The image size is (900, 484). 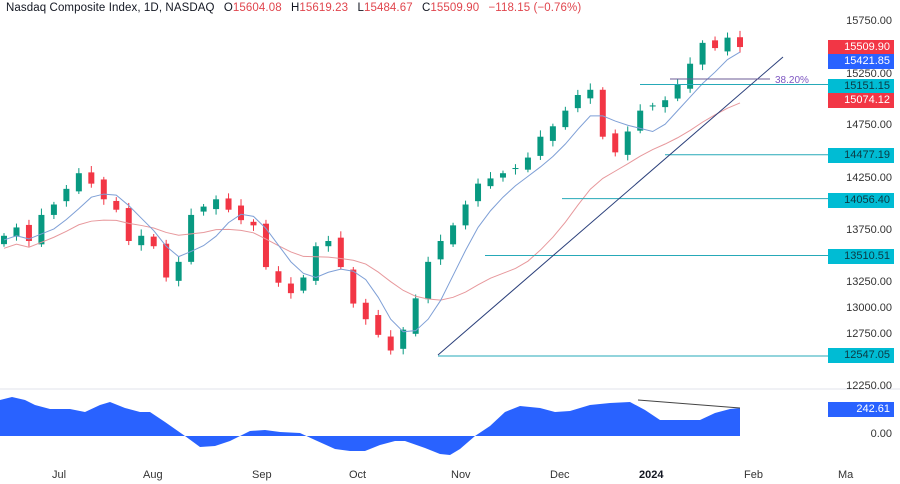 What do you see at coordinates (869, 21) in the screenshot?
I see `price-tick: 15750.00` at bounding box center [869, 21].